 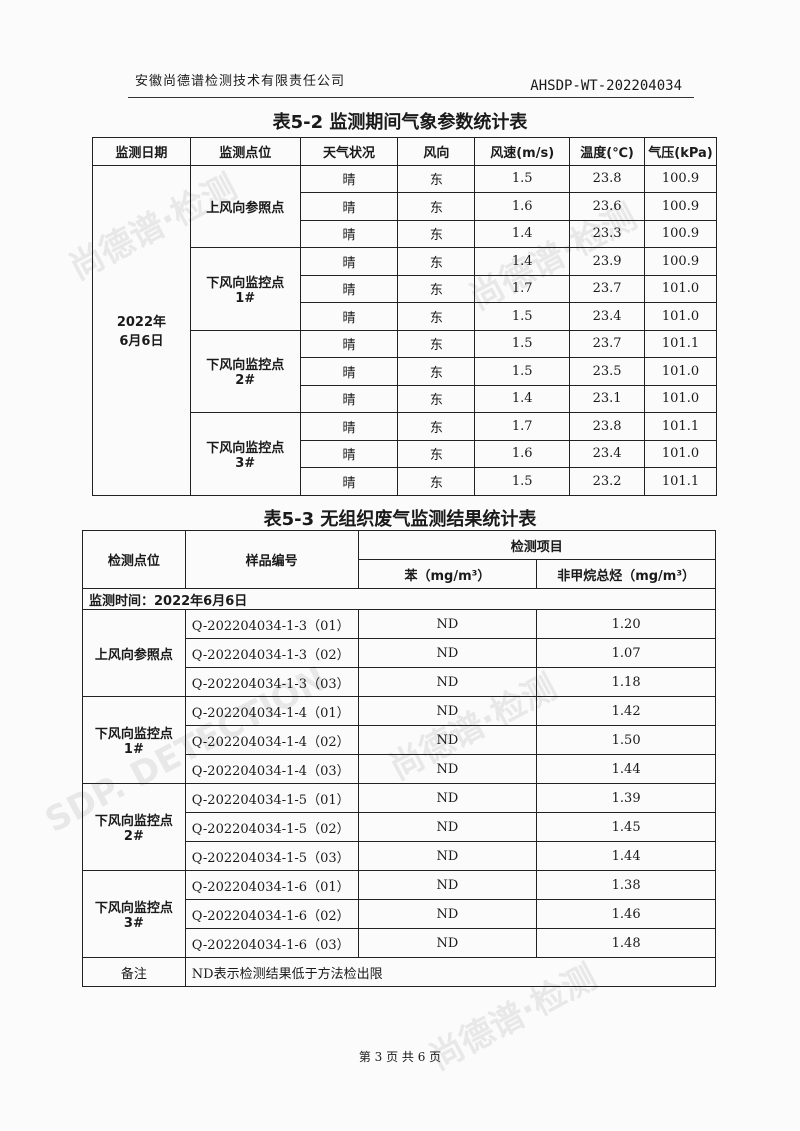 What do you see at coordinates (271, 943) in the screenshot?
I see `sample-id-cell: Q-202204034-1-6（03）` at bounding box center [271, 943].